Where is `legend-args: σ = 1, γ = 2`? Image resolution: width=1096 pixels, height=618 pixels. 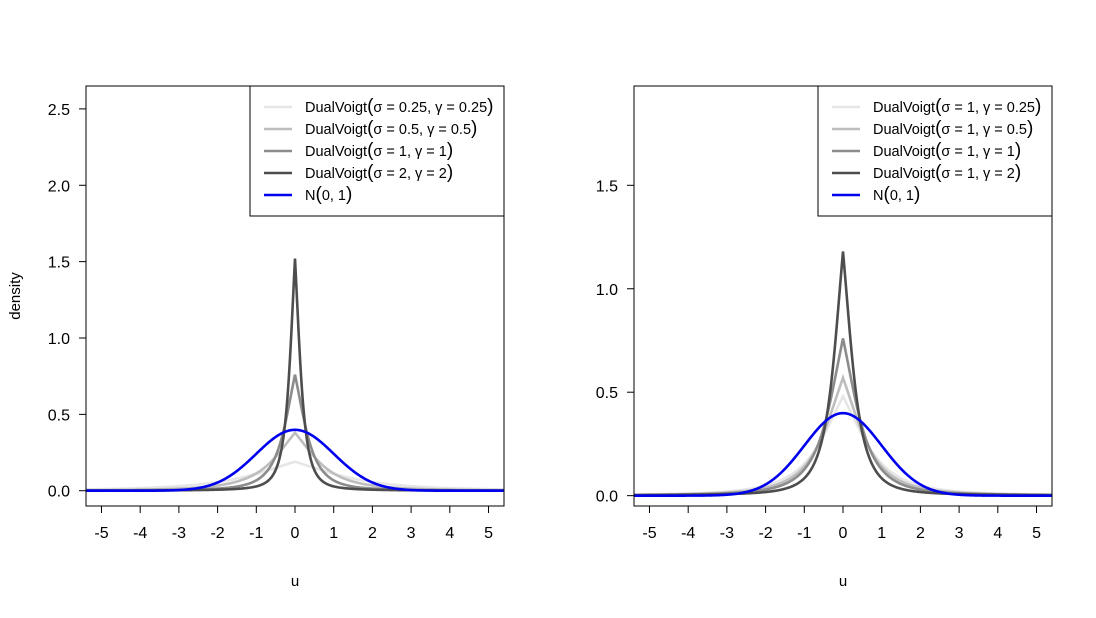
legend-args: σ = 1, γ = 2 is located at coordinates (977, 174).